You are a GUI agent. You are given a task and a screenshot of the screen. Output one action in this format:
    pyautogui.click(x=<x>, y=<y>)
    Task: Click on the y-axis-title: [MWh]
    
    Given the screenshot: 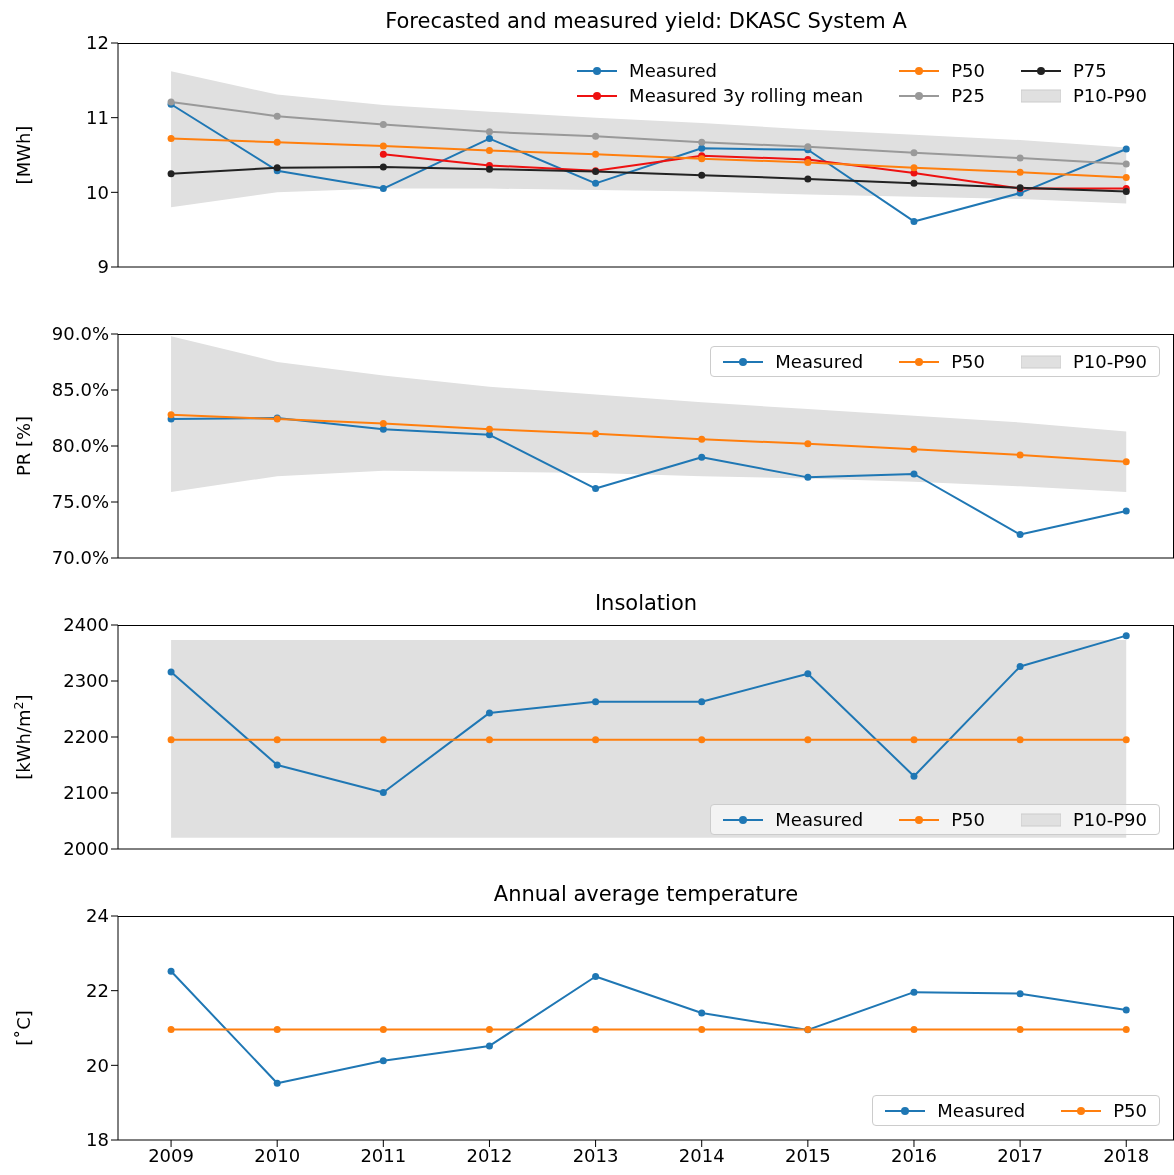 What is the action you would take?
    pyautogui.click(x=23, y=155)
    